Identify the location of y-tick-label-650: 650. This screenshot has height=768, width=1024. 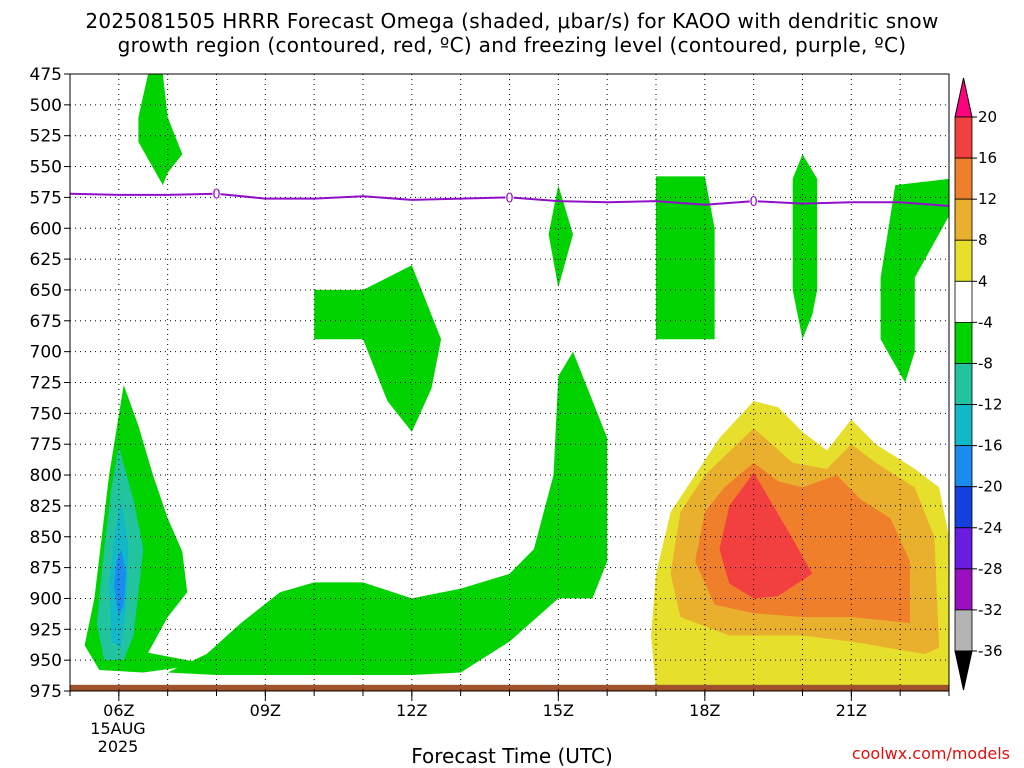
(46, 291).